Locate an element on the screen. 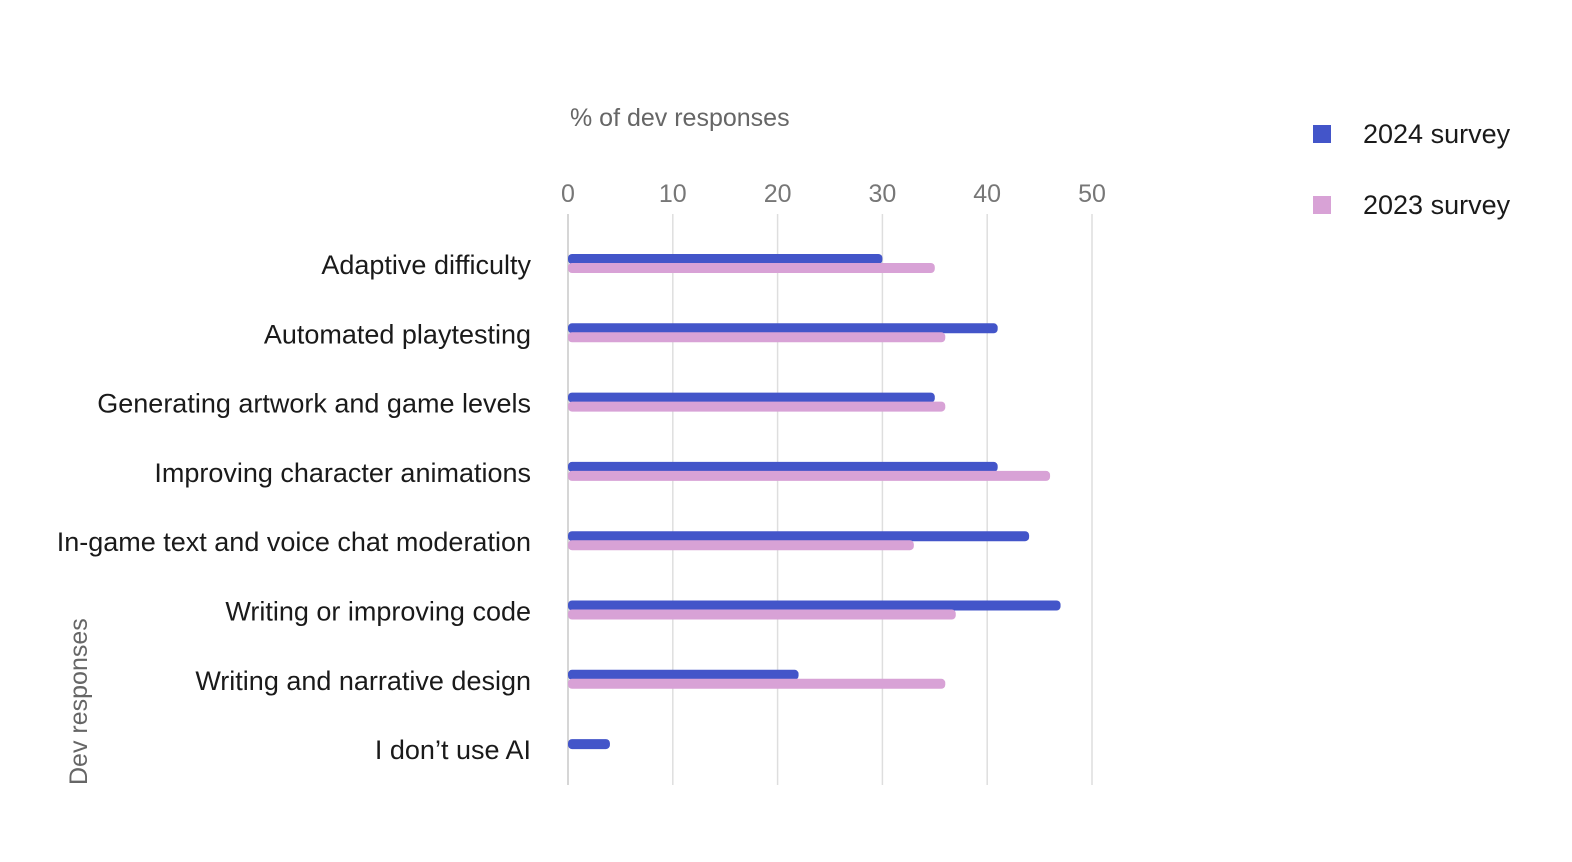 This screenshot has height=862, width=1572. category-label: In-game text and voice chat moderation is located at coordinates (294, 542).